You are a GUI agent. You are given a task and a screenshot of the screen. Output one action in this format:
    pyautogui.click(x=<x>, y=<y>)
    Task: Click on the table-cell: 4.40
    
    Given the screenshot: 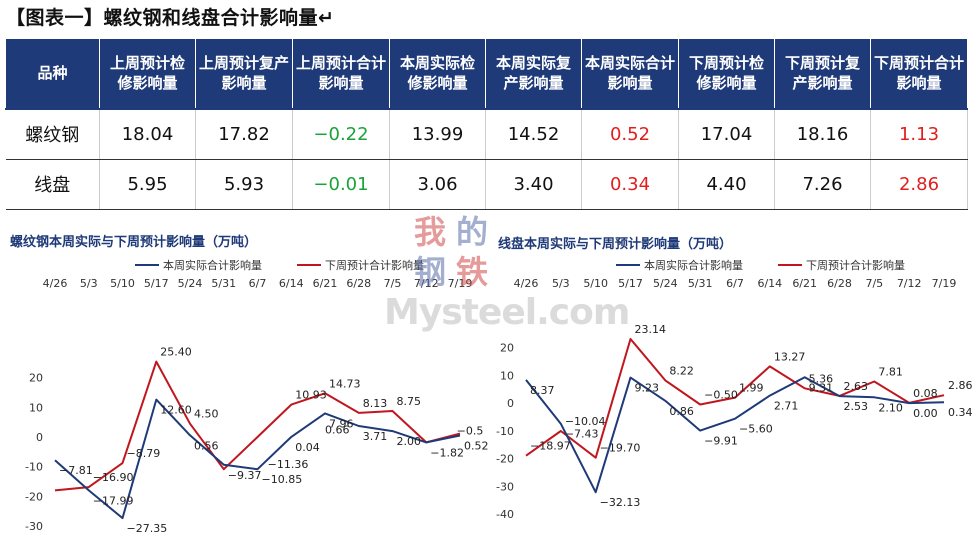 What is the action you would take?
    pyautogui.click(x=726, y=184)
    